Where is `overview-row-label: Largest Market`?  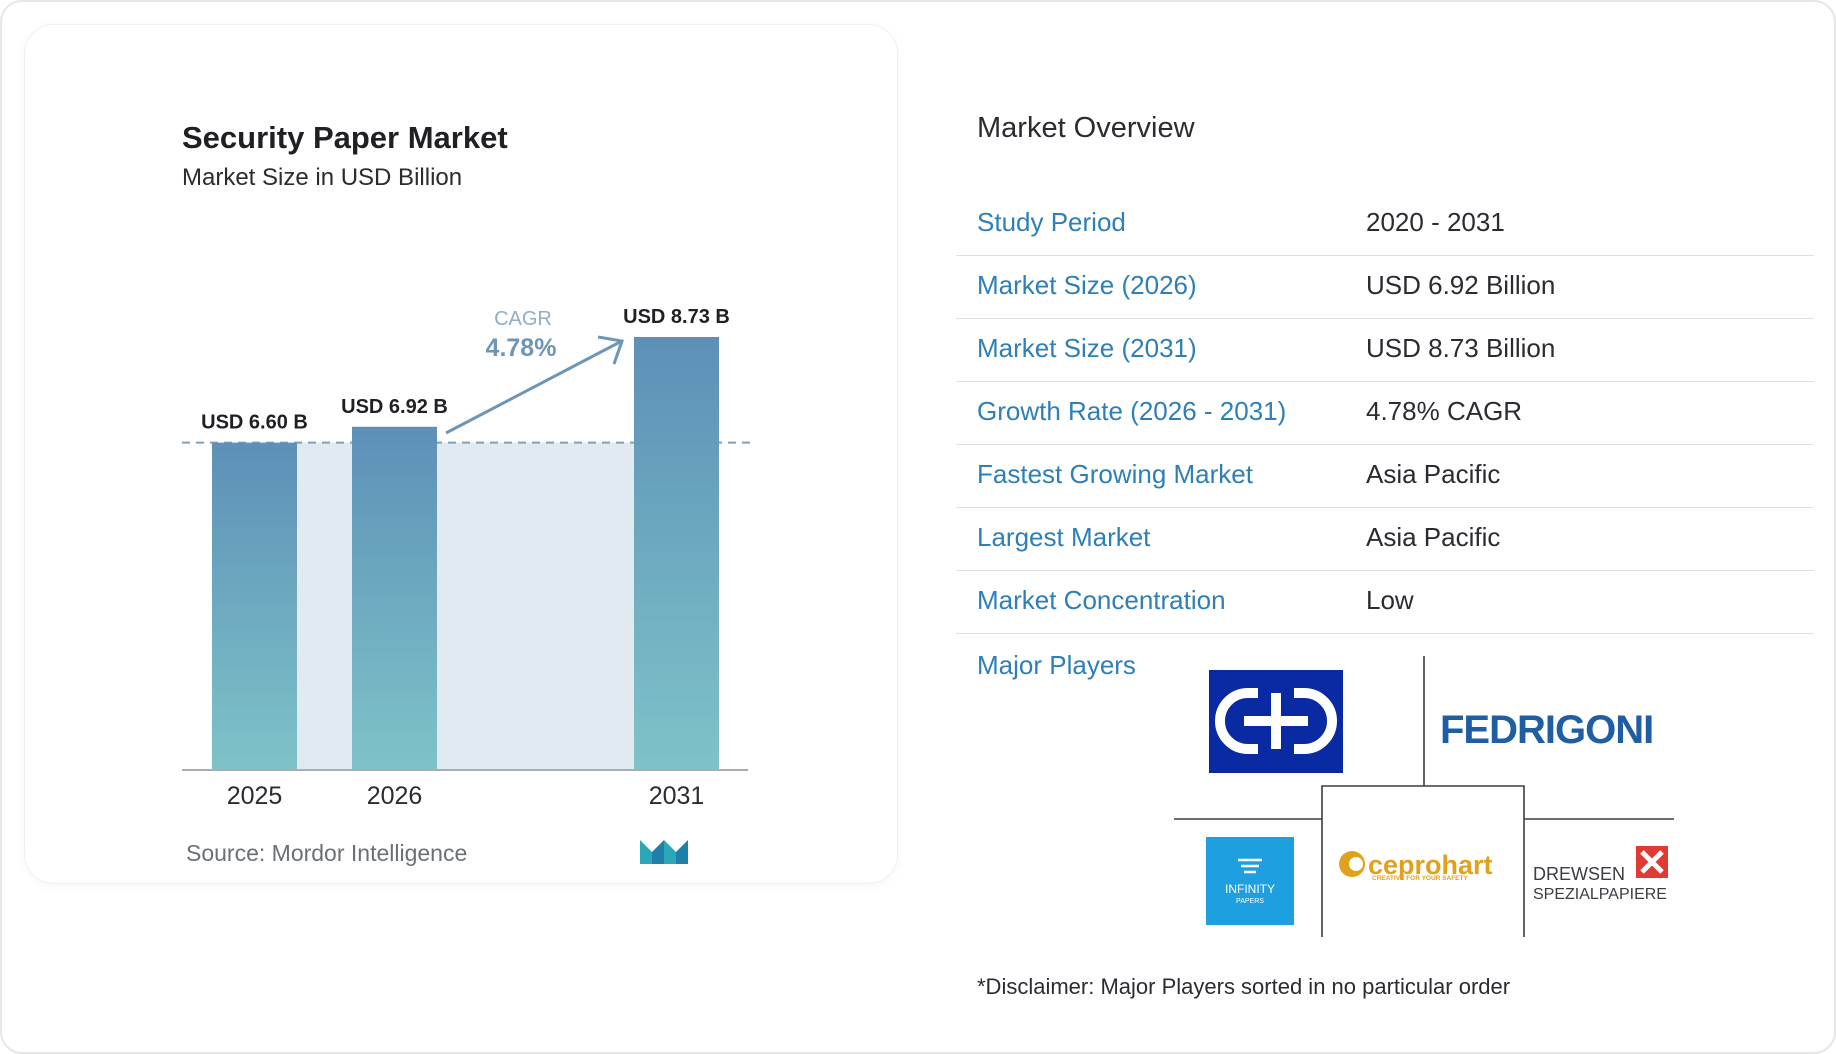
overview-row-label: Largest Market is located at coordinates (1064, 537).